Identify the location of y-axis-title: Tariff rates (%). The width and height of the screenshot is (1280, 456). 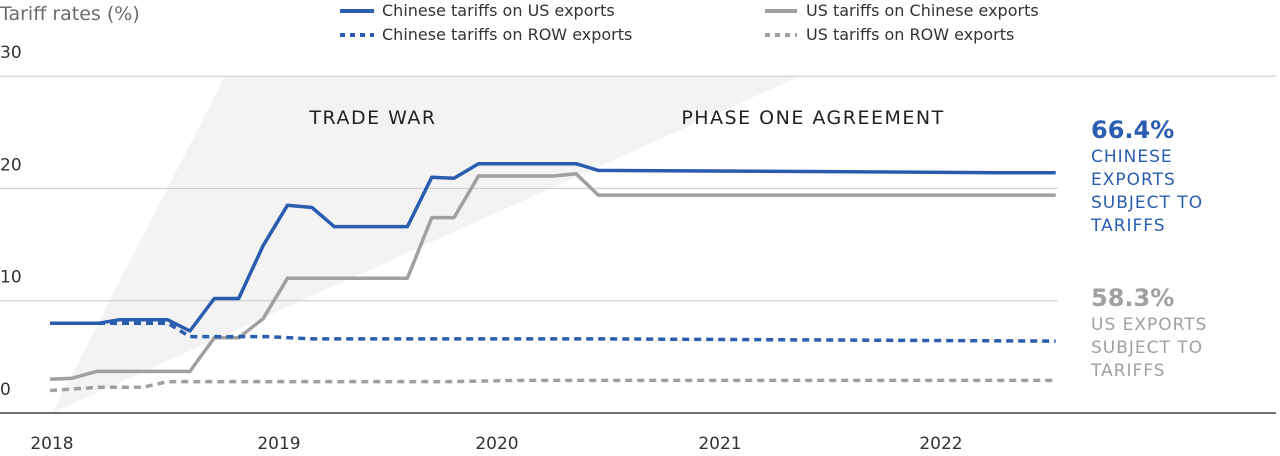
(70, 14).